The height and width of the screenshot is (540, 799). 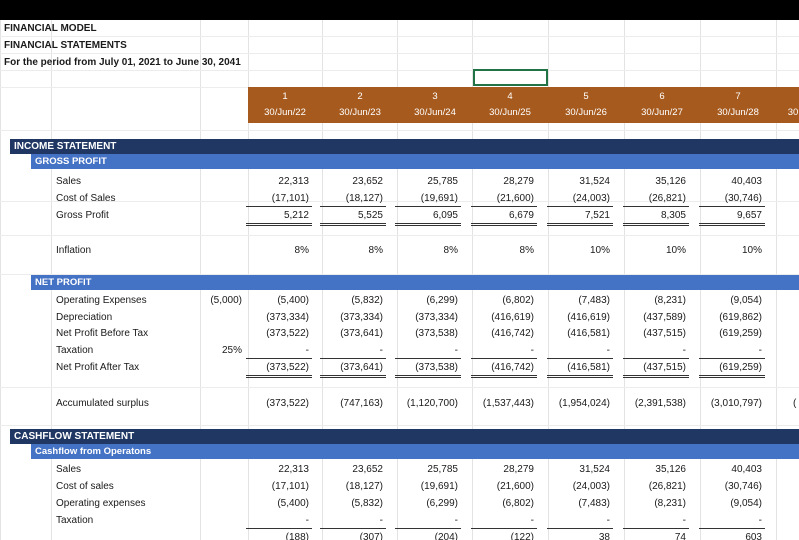 I want to click on opex-cell: (6,802), so click(x=518, y=503).